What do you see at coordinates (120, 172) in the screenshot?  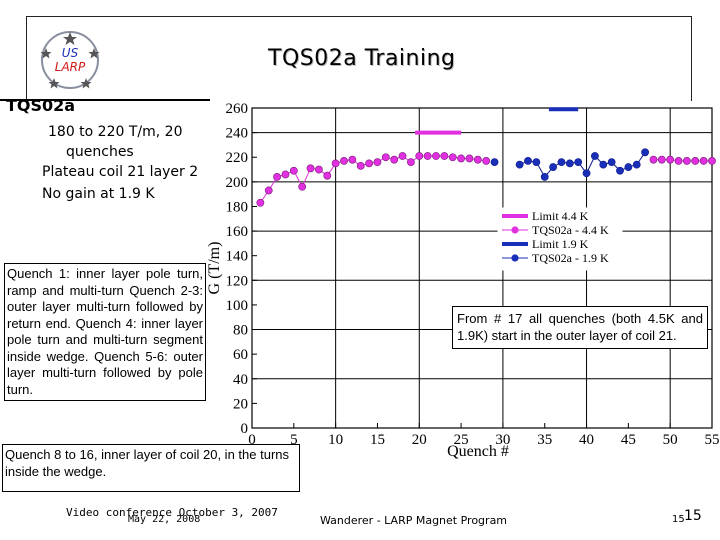 I see `bullet-line: Plateau coil 21 layer 2` at bounding box center [120, 172].